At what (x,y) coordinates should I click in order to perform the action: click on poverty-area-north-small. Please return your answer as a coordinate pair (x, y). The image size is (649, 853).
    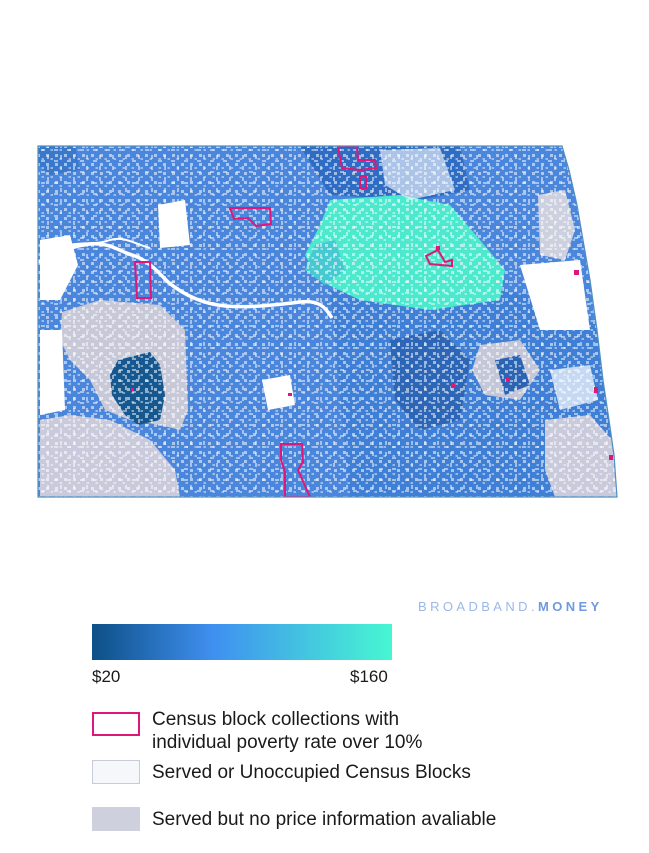
    Looking at the image, I should click on (363, 182).